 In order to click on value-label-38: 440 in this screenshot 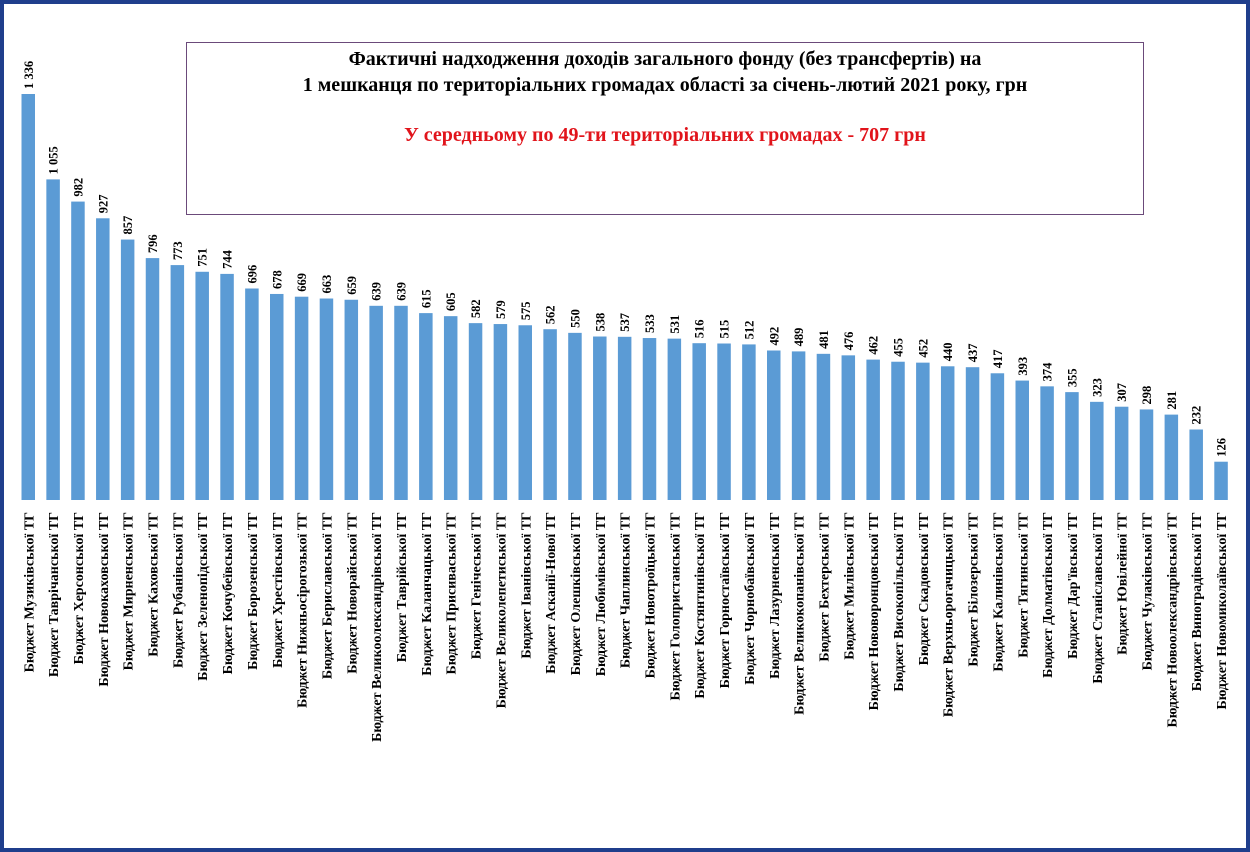, I will do `click(948, 352)`.